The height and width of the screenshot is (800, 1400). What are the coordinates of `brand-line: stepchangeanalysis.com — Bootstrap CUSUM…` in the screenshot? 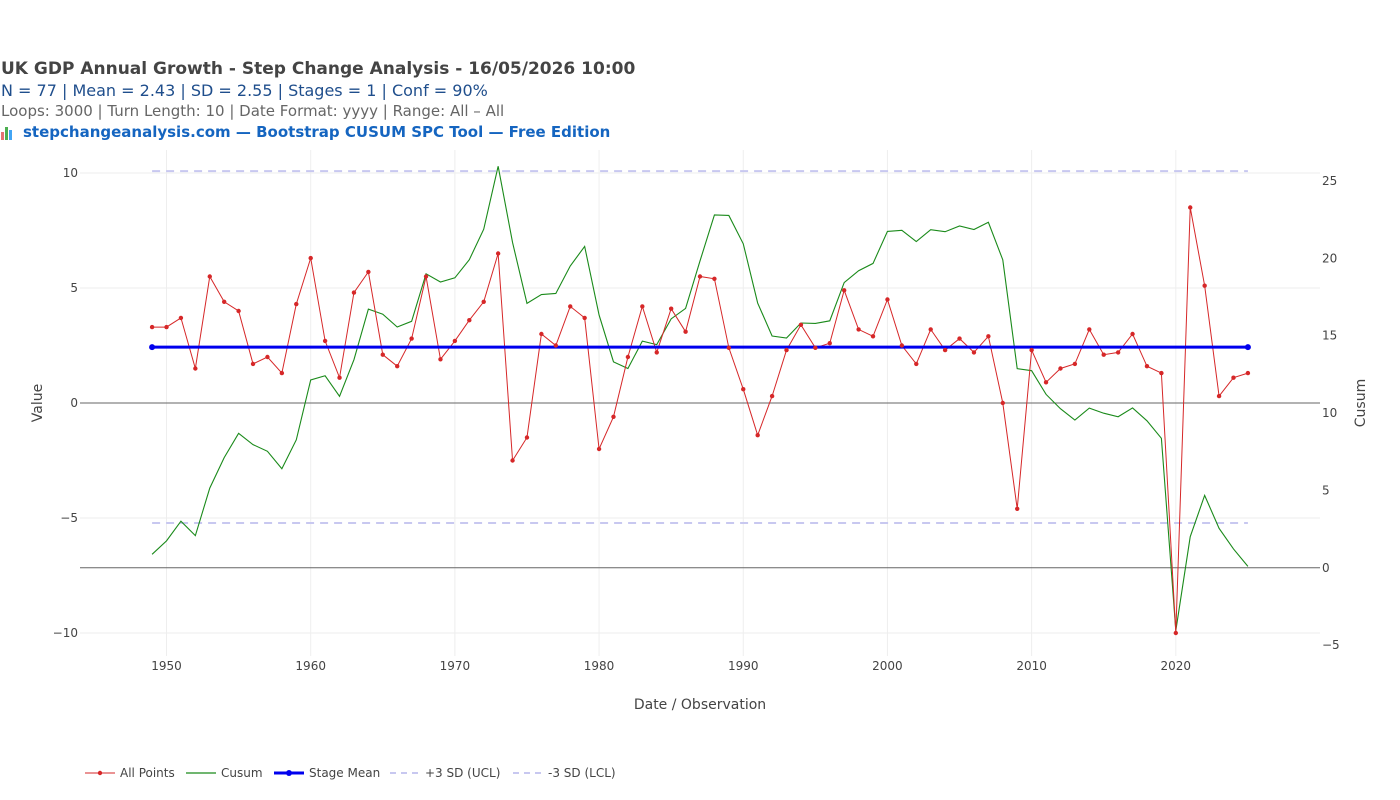 It's located at (318, 132).